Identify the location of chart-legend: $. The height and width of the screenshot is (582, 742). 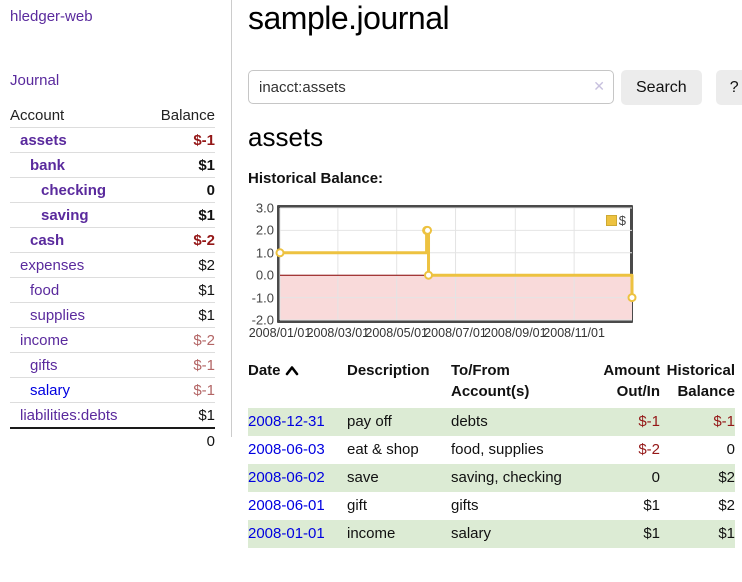
(615, 220).